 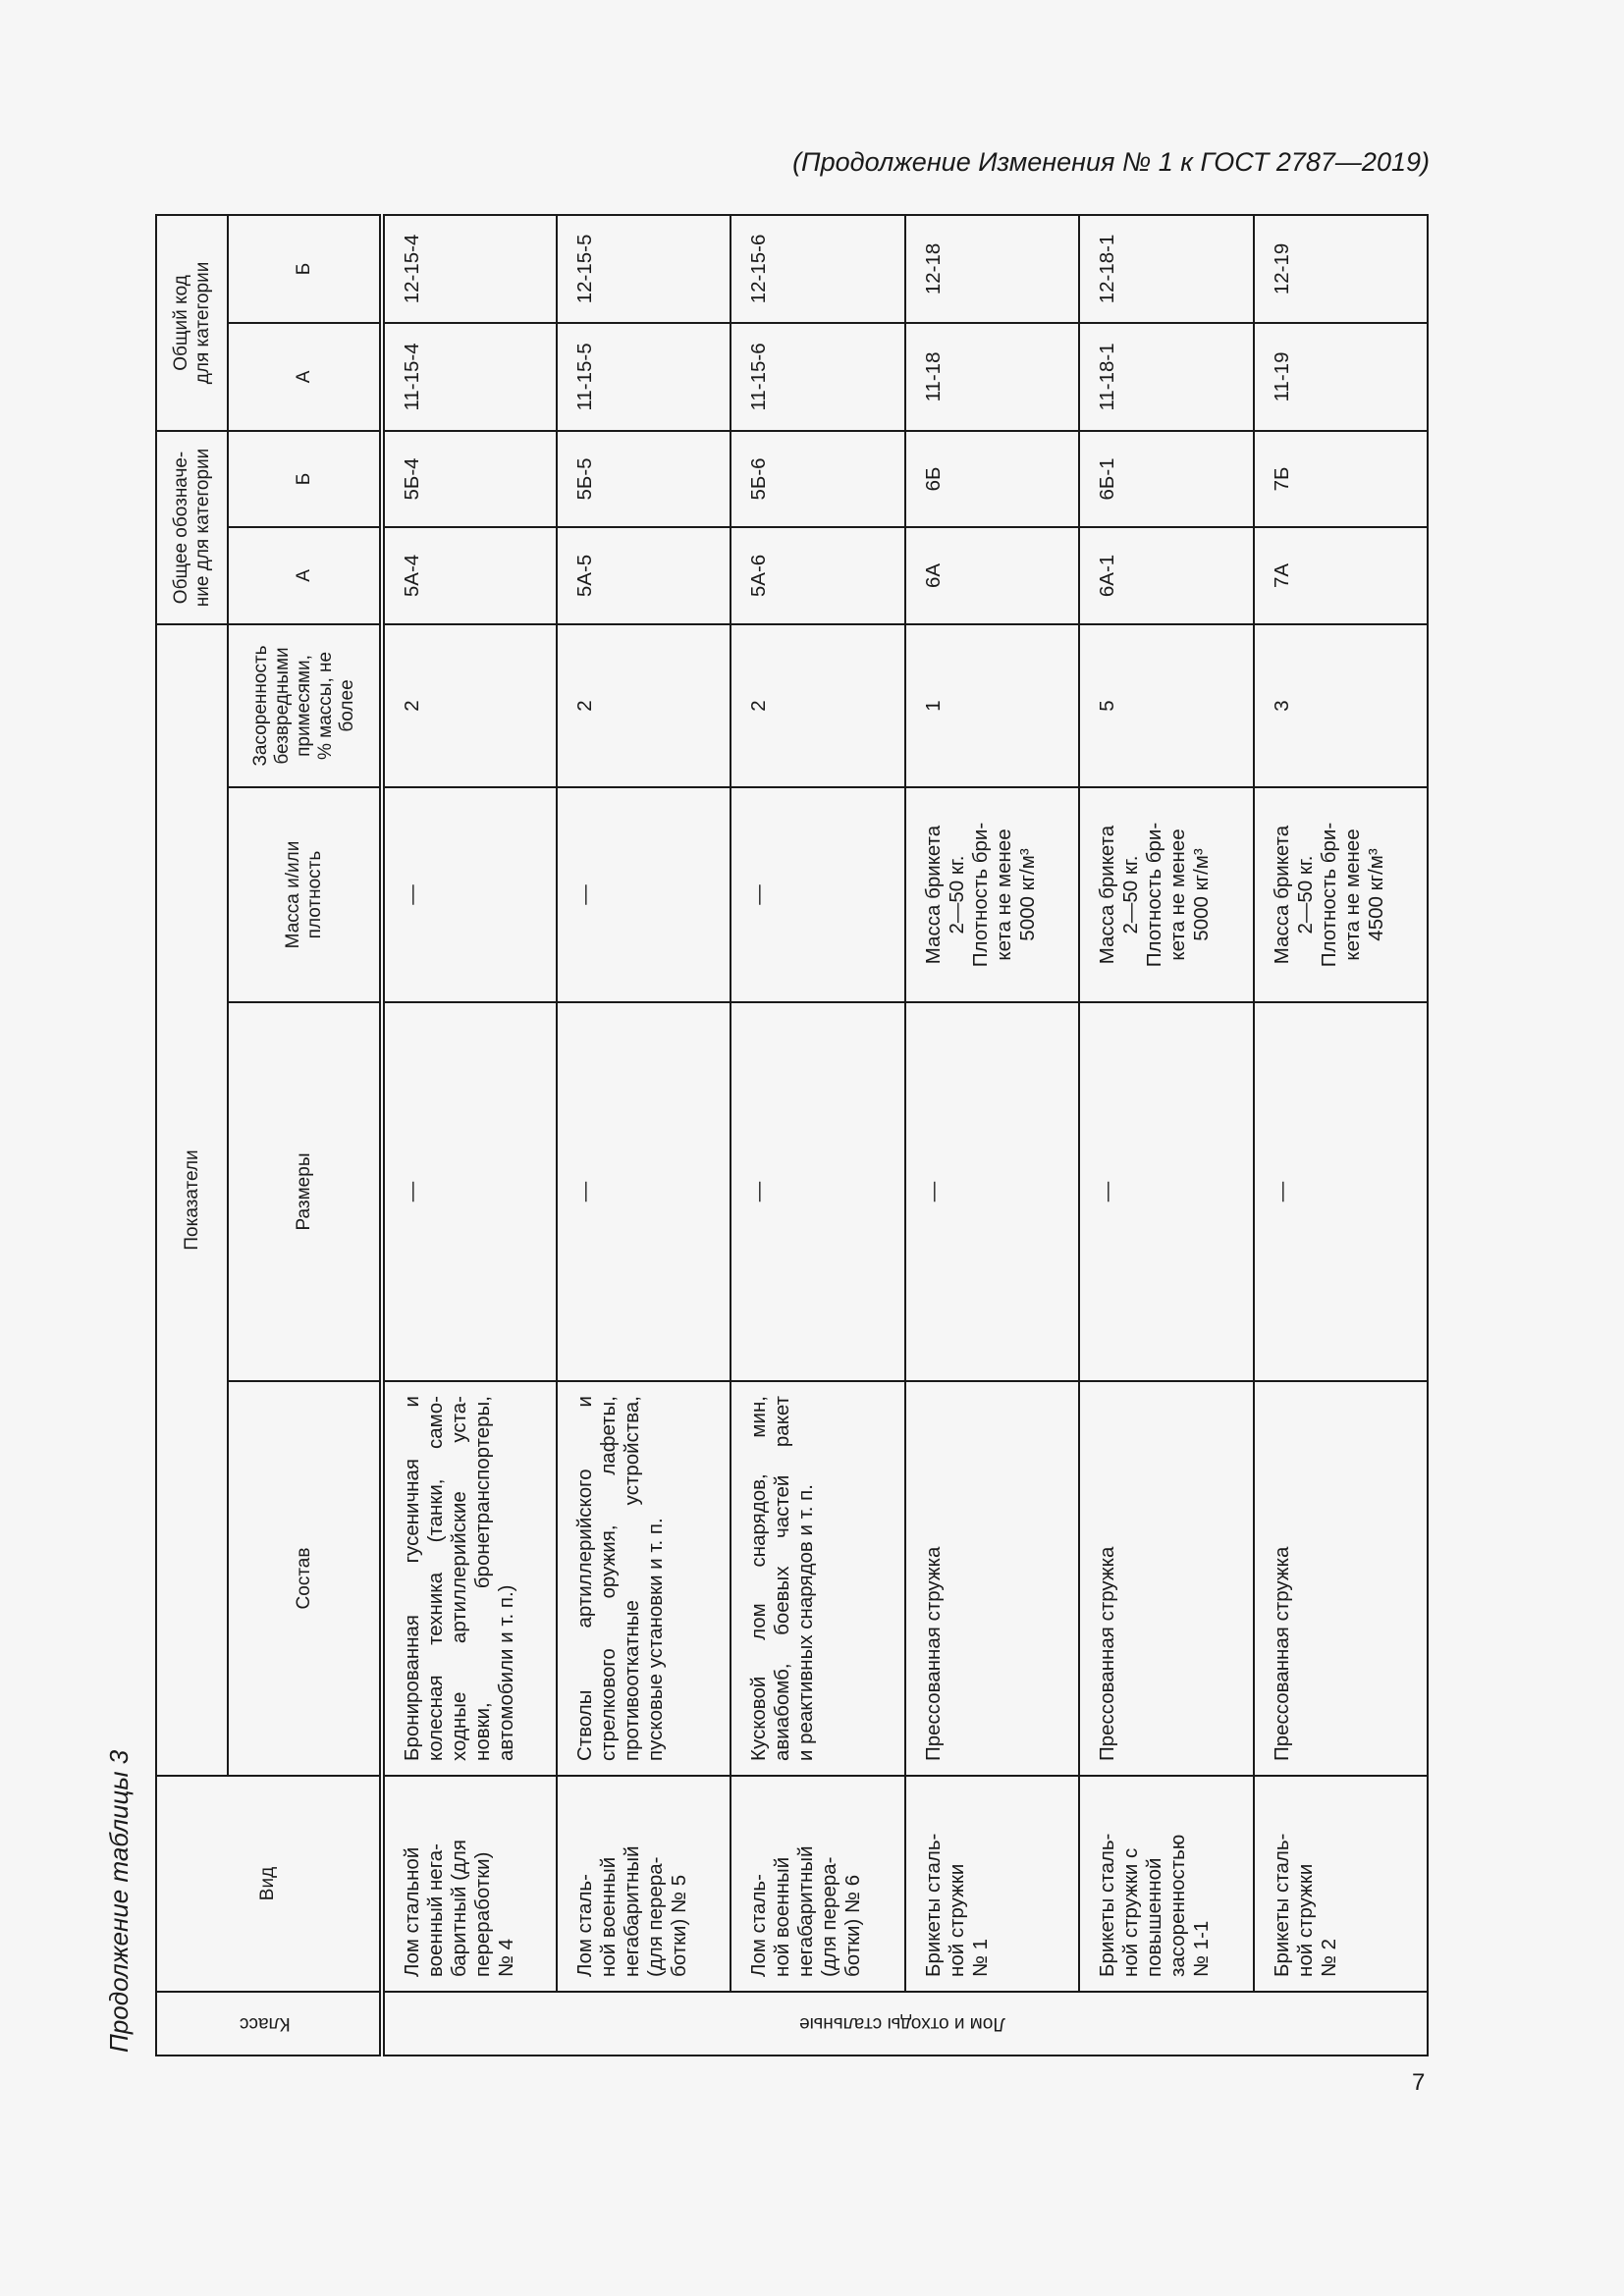 I want to click on text-line: более, so click(x=346, y=706).